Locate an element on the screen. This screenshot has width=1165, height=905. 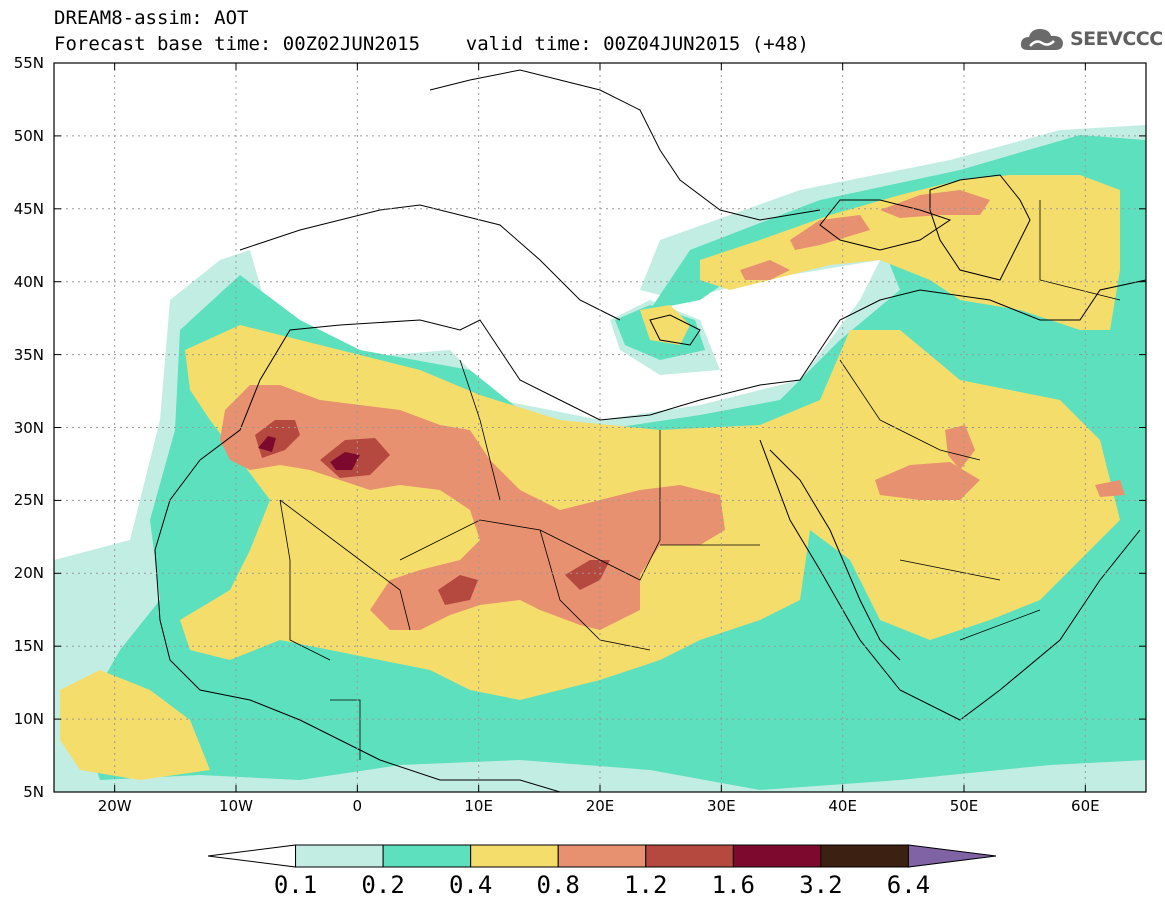
lat-label: 15N is located at coordinates (28, 646).